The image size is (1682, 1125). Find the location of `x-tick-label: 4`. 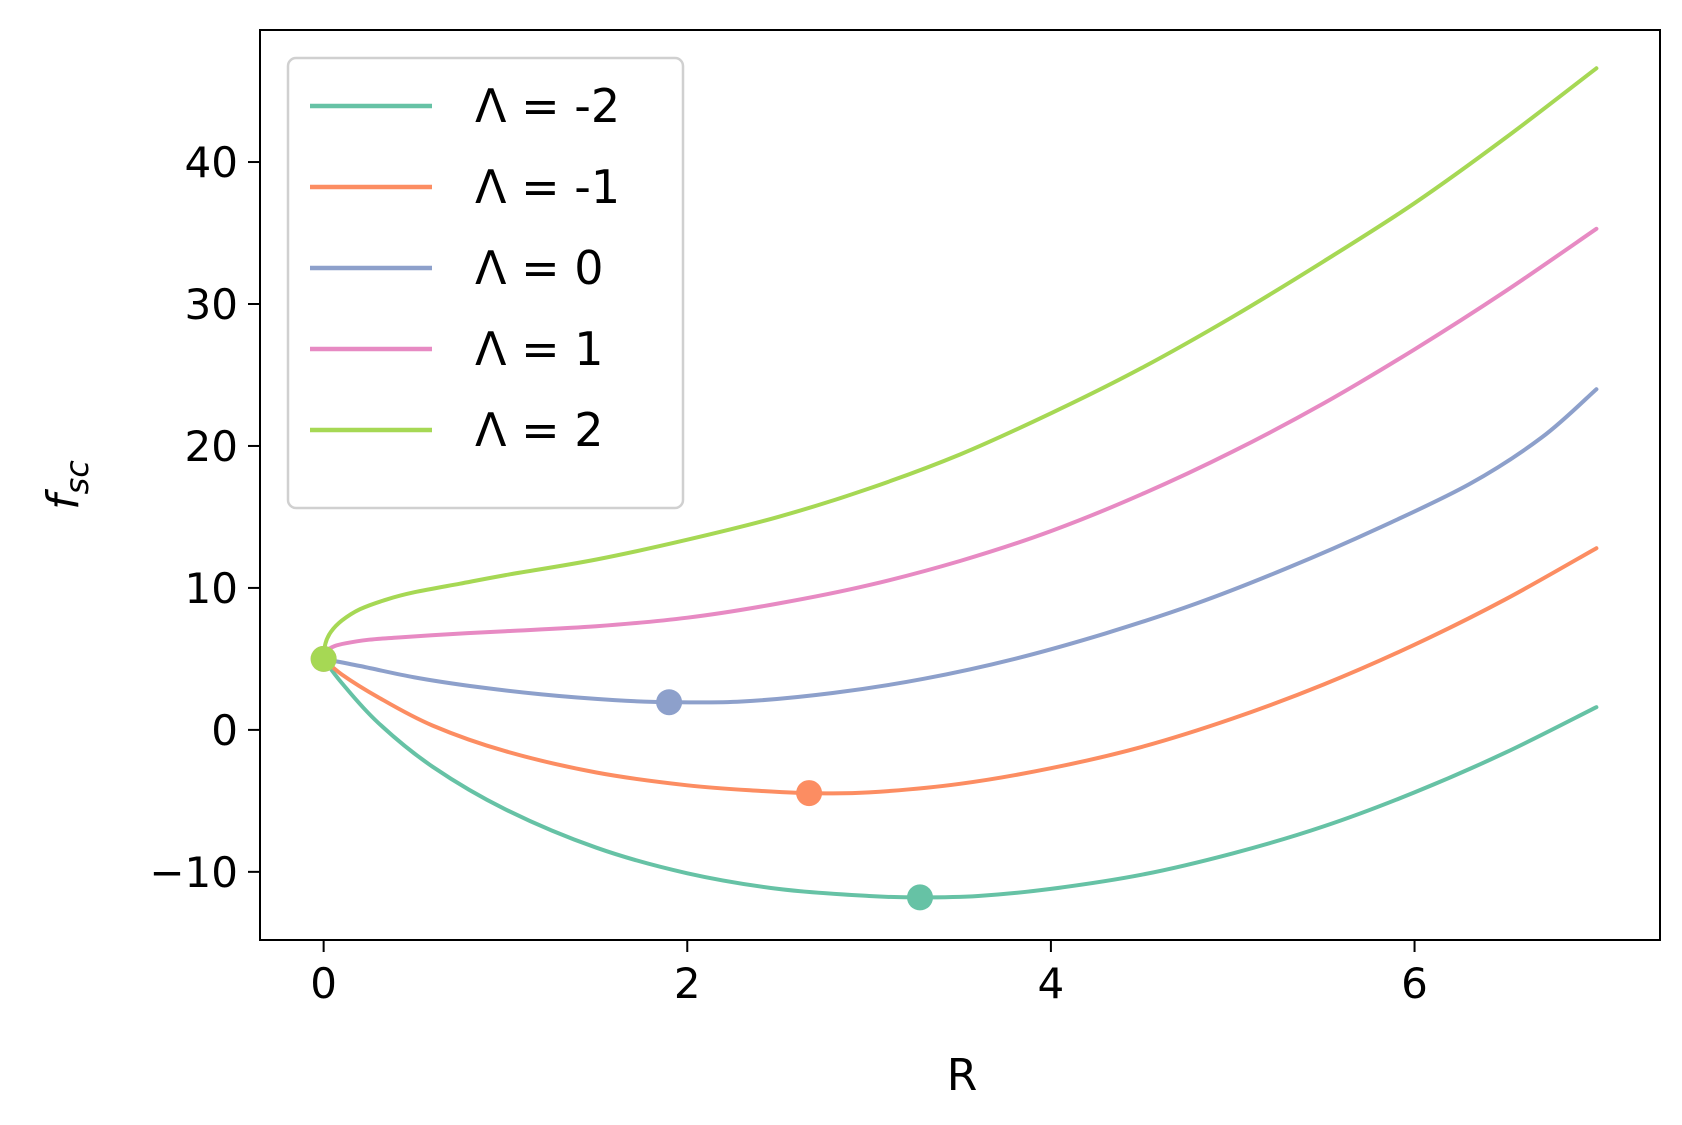

x-tick-label: 4 is located at coordinates (1051, 983).